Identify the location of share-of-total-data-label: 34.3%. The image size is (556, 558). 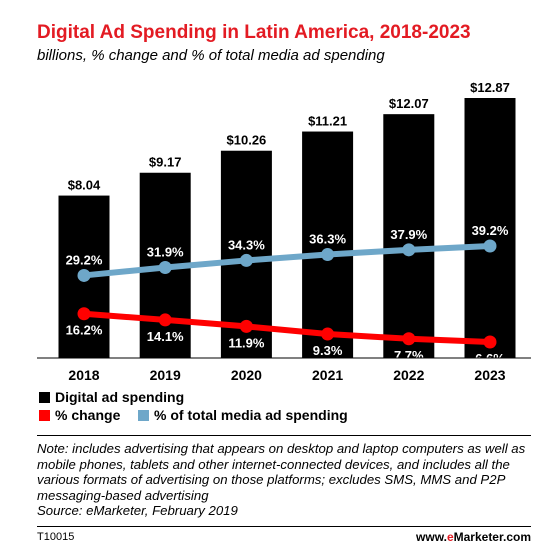
(246, 244).